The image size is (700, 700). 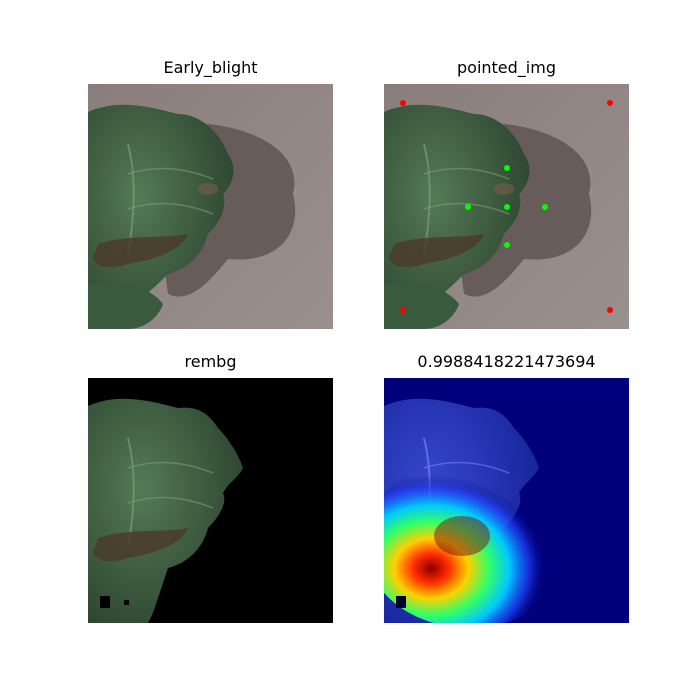 What do you see at coordinates (210, 67) in the screenshot?
I see `panel-title-original: Early_blight` at bounding box center [210, 67].